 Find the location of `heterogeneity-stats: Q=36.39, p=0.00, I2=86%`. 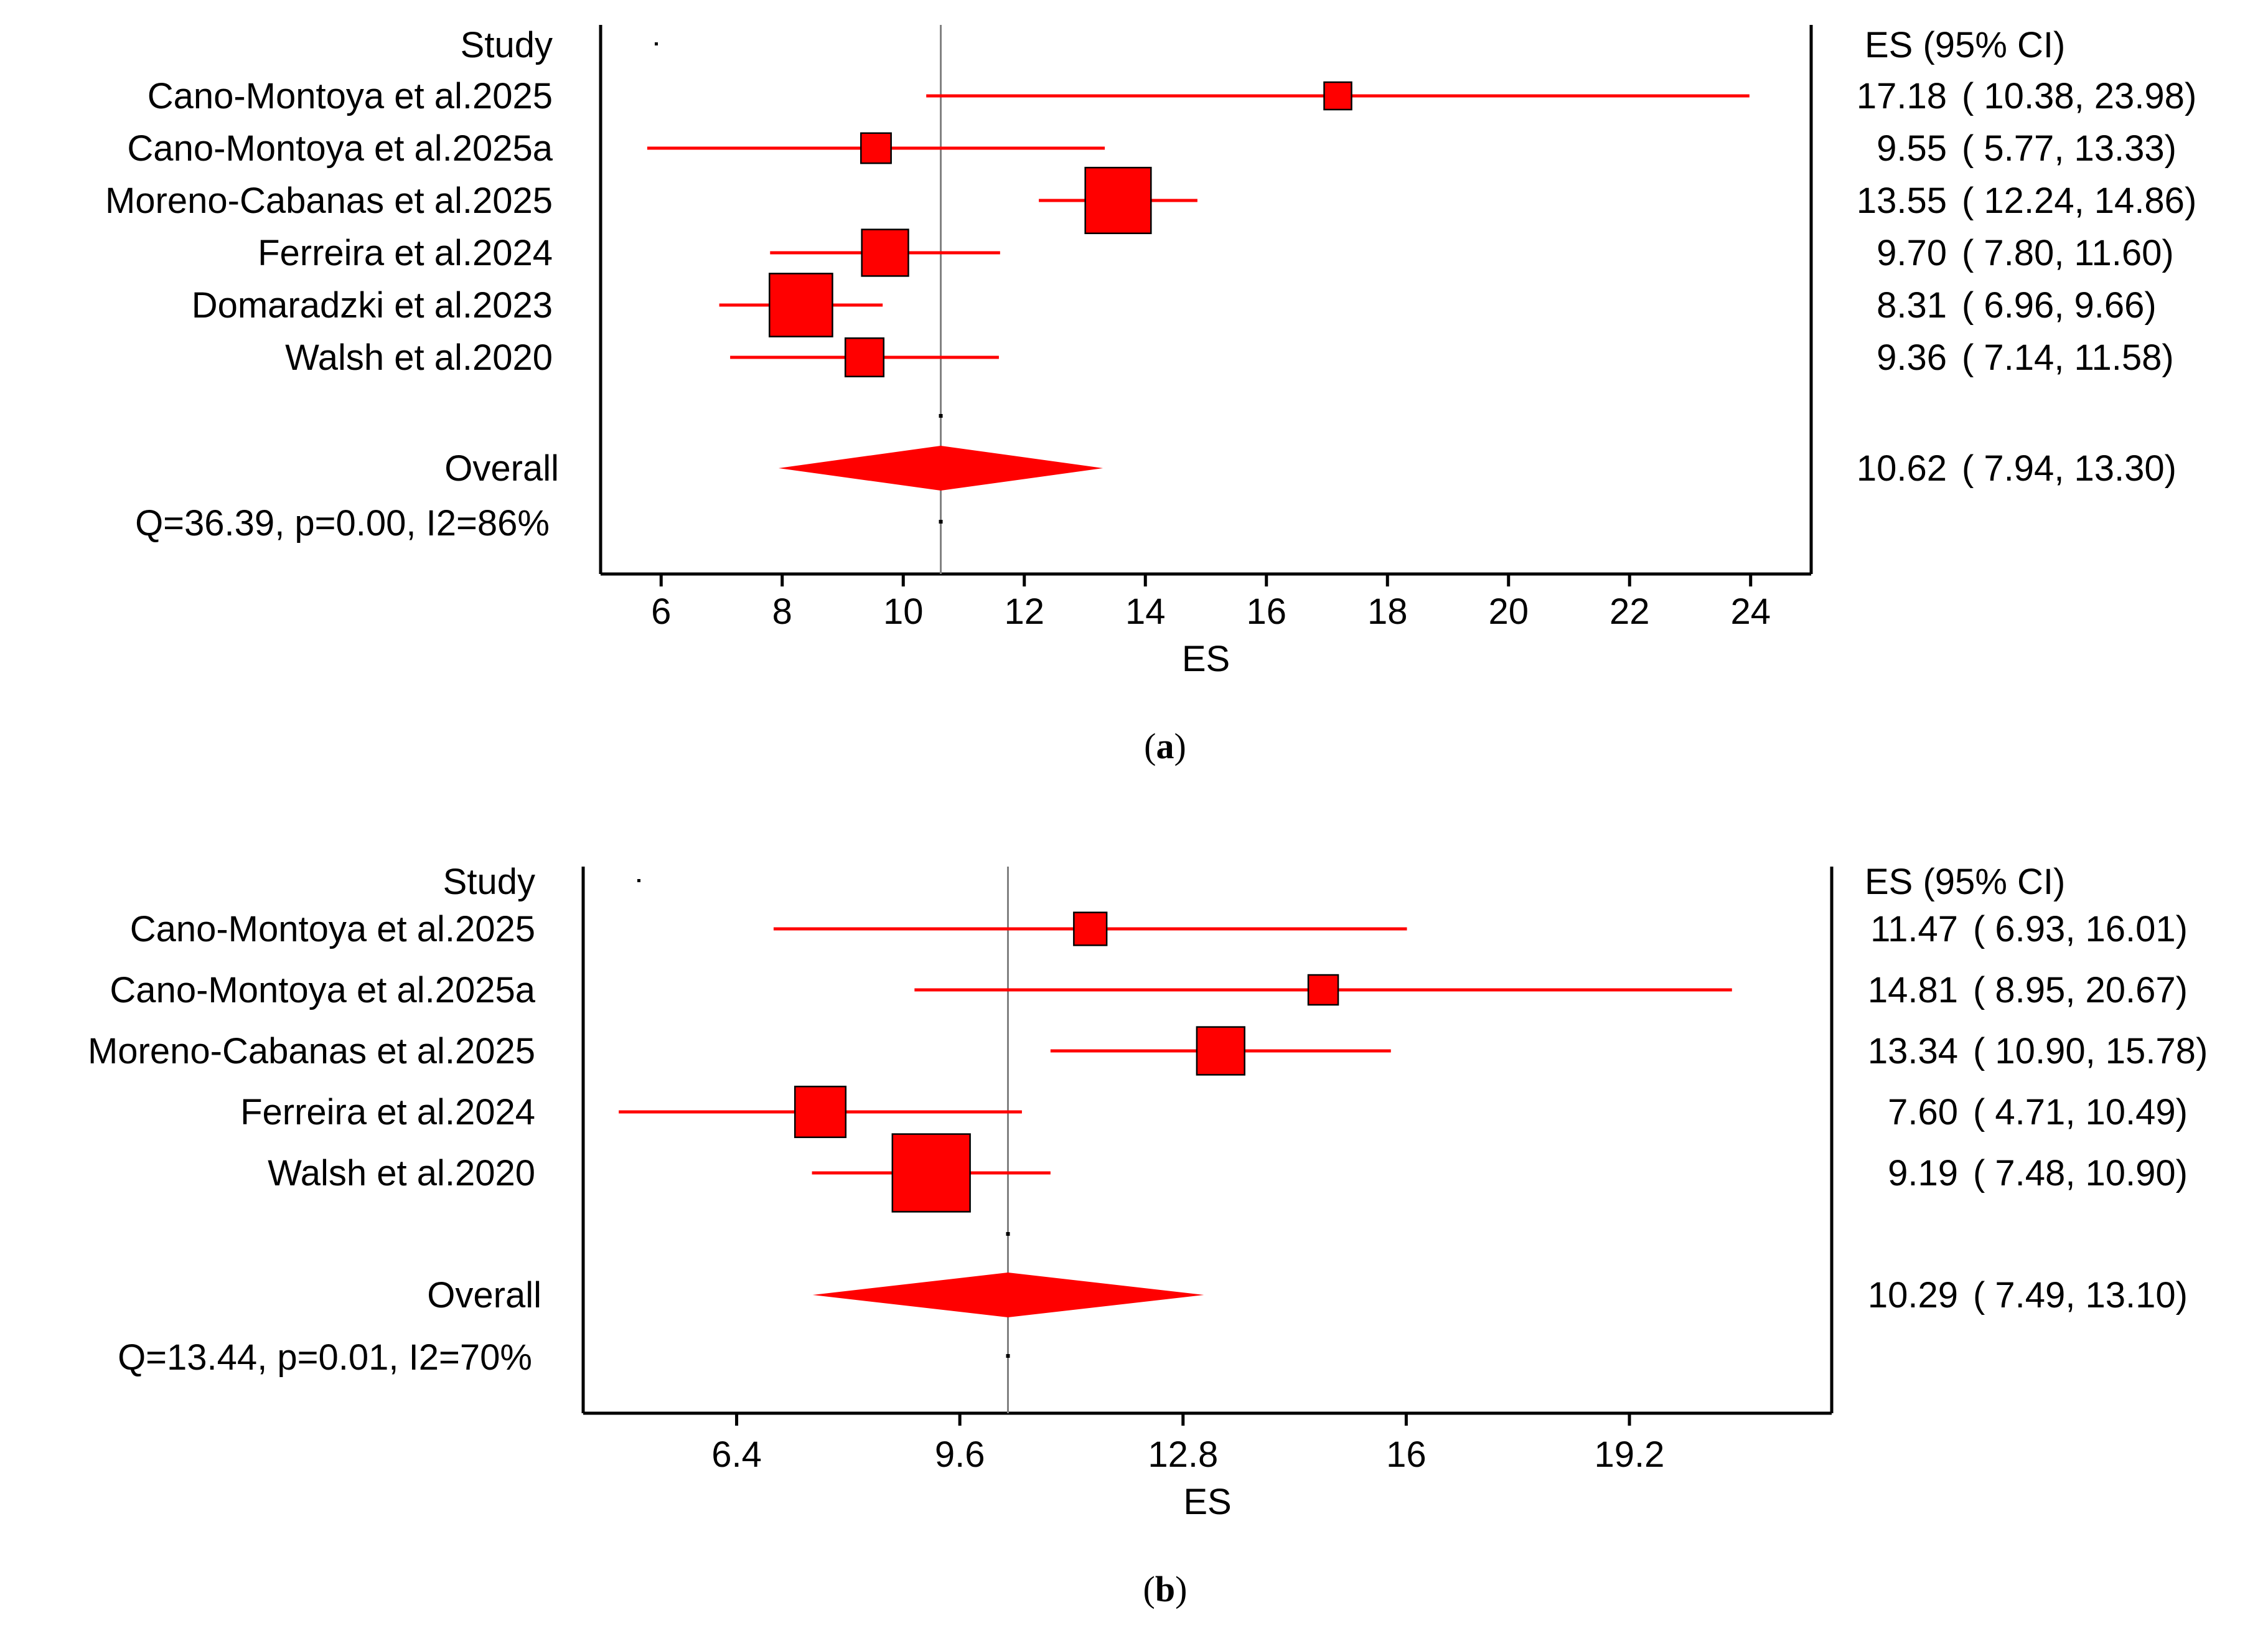

heterogeneity-stats: Q=36.39, p=0.00, I2=86% is located at coordinates (342, 523).